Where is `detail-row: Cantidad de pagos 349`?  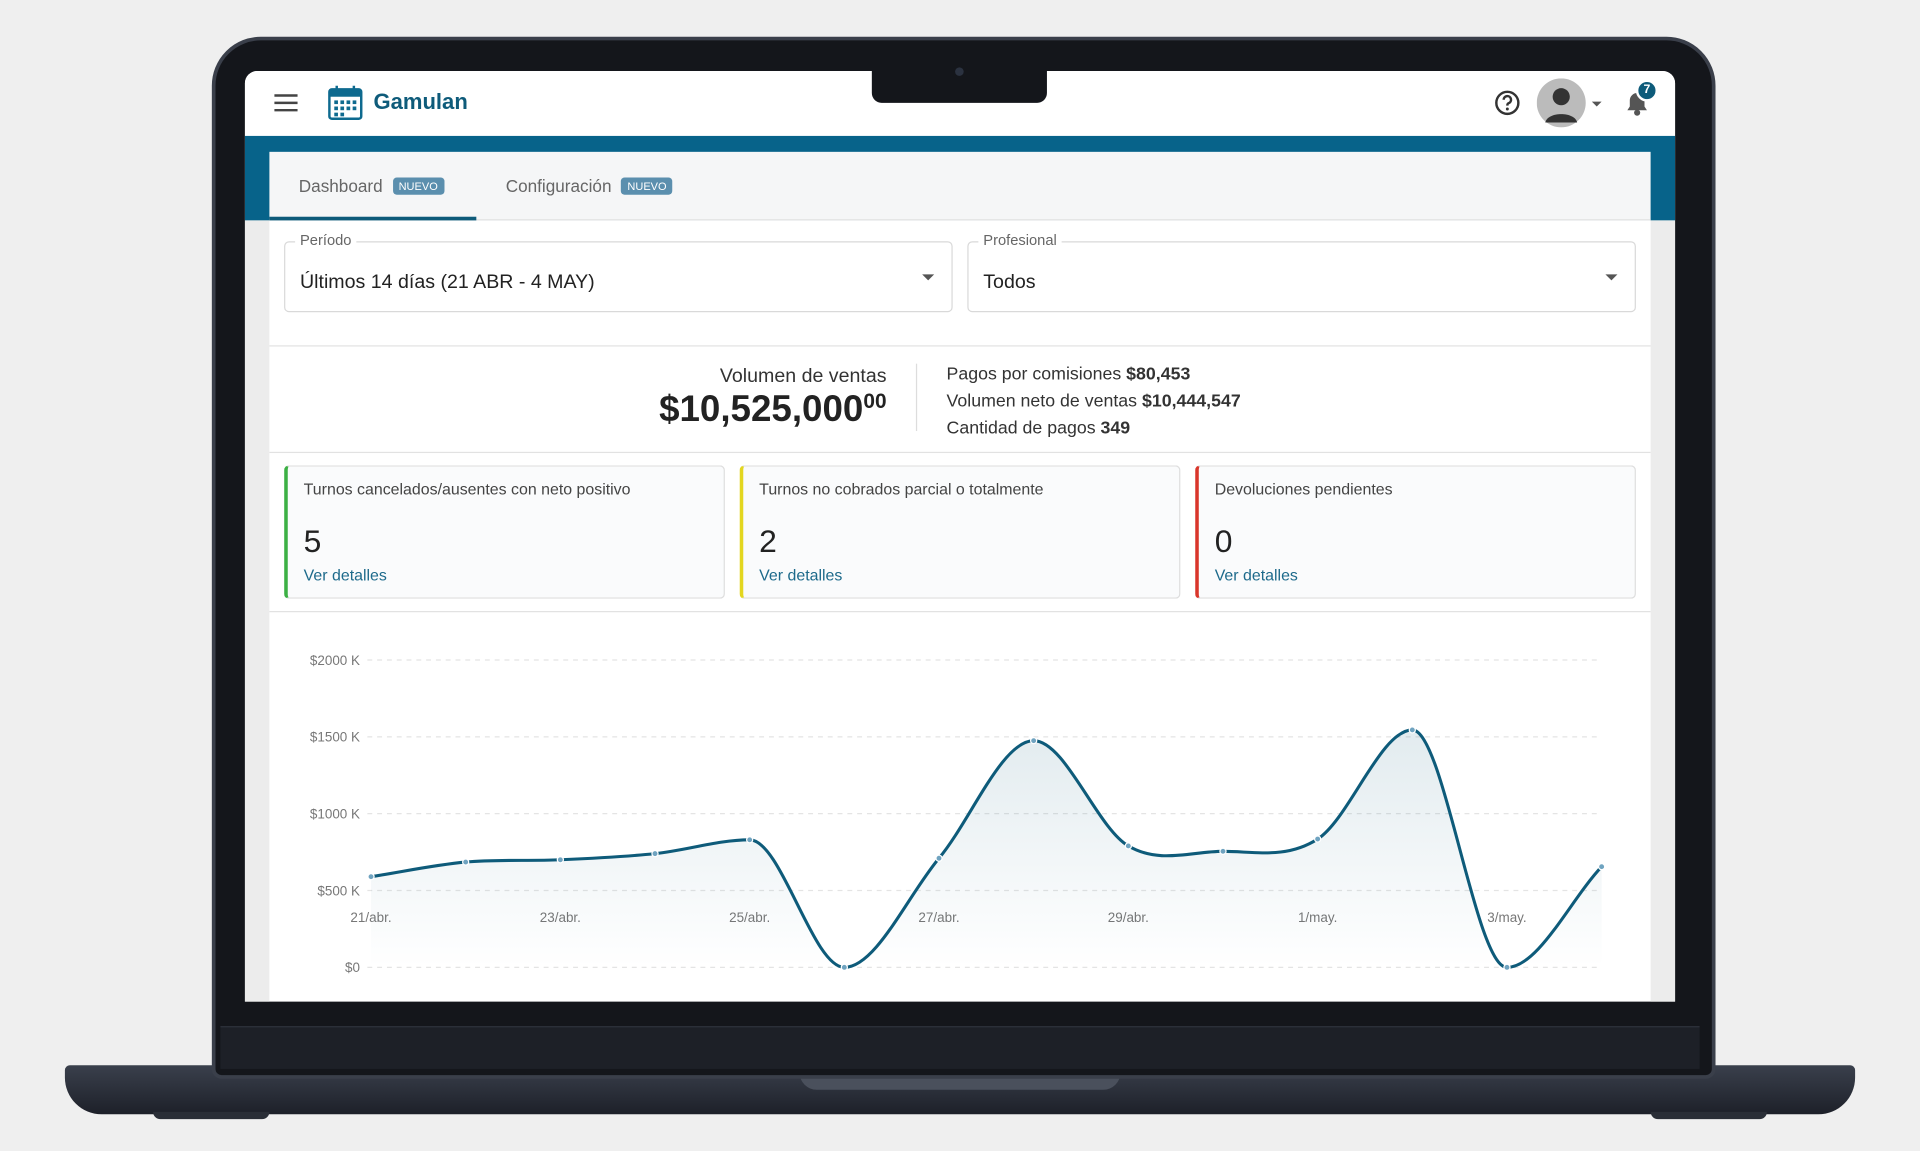
detail-row: Cantidad de pagos 349 is located at coordinates (1094, 428).